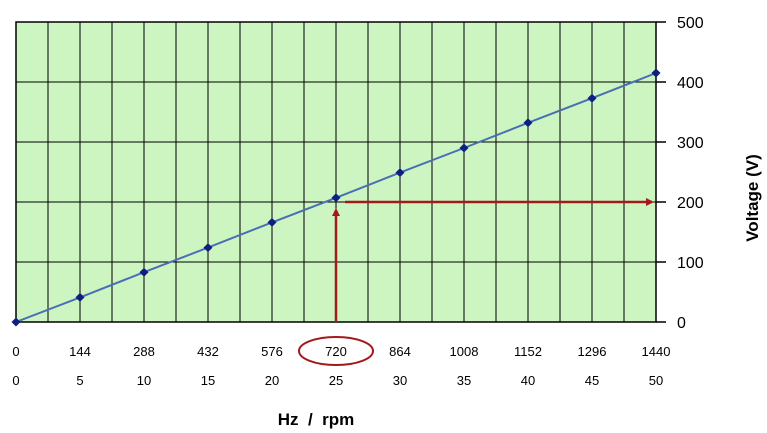 The image size is (767, 433). I want to click on y-tick-label: 200, so click(690, 203).